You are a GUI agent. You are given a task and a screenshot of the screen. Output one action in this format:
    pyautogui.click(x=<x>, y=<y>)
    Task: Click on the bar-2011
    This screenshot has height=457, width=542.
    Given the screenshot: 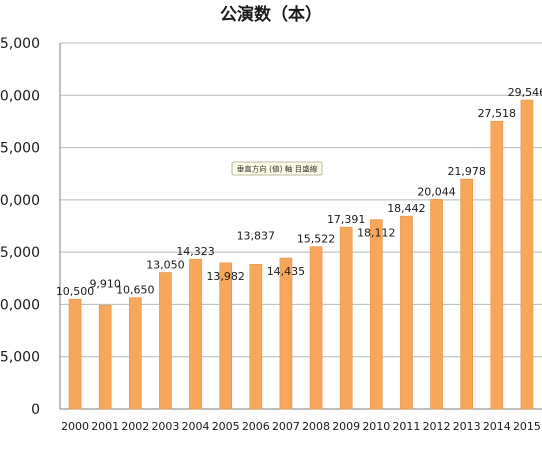 What is the action you would take?
    pyautogui.click(x=406, y=312)
    